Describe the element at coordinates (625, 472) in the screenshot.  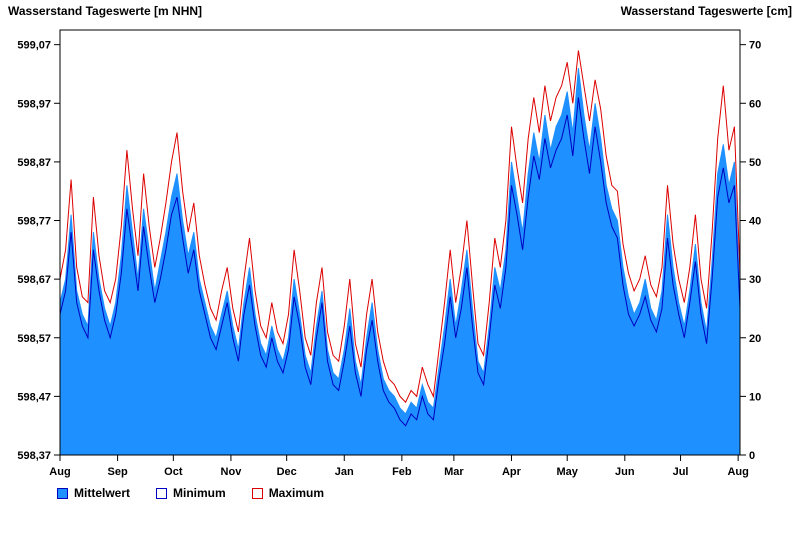
I see `x-axis-tick-label: Jun` at that location.